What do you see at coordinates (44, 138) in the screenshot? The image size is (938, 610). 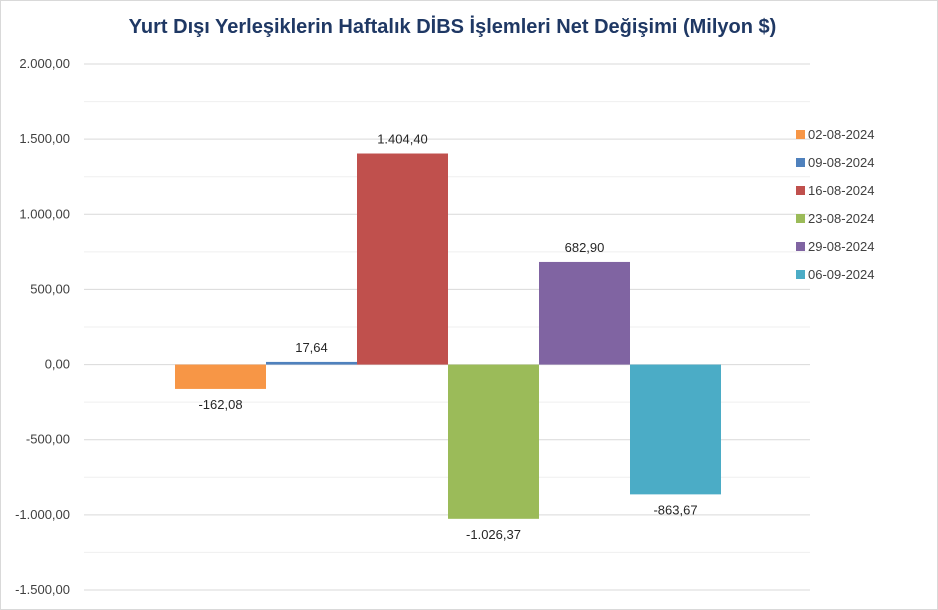 I see `y-tick-label: 1.500,00` at bounding box center [44, 138].